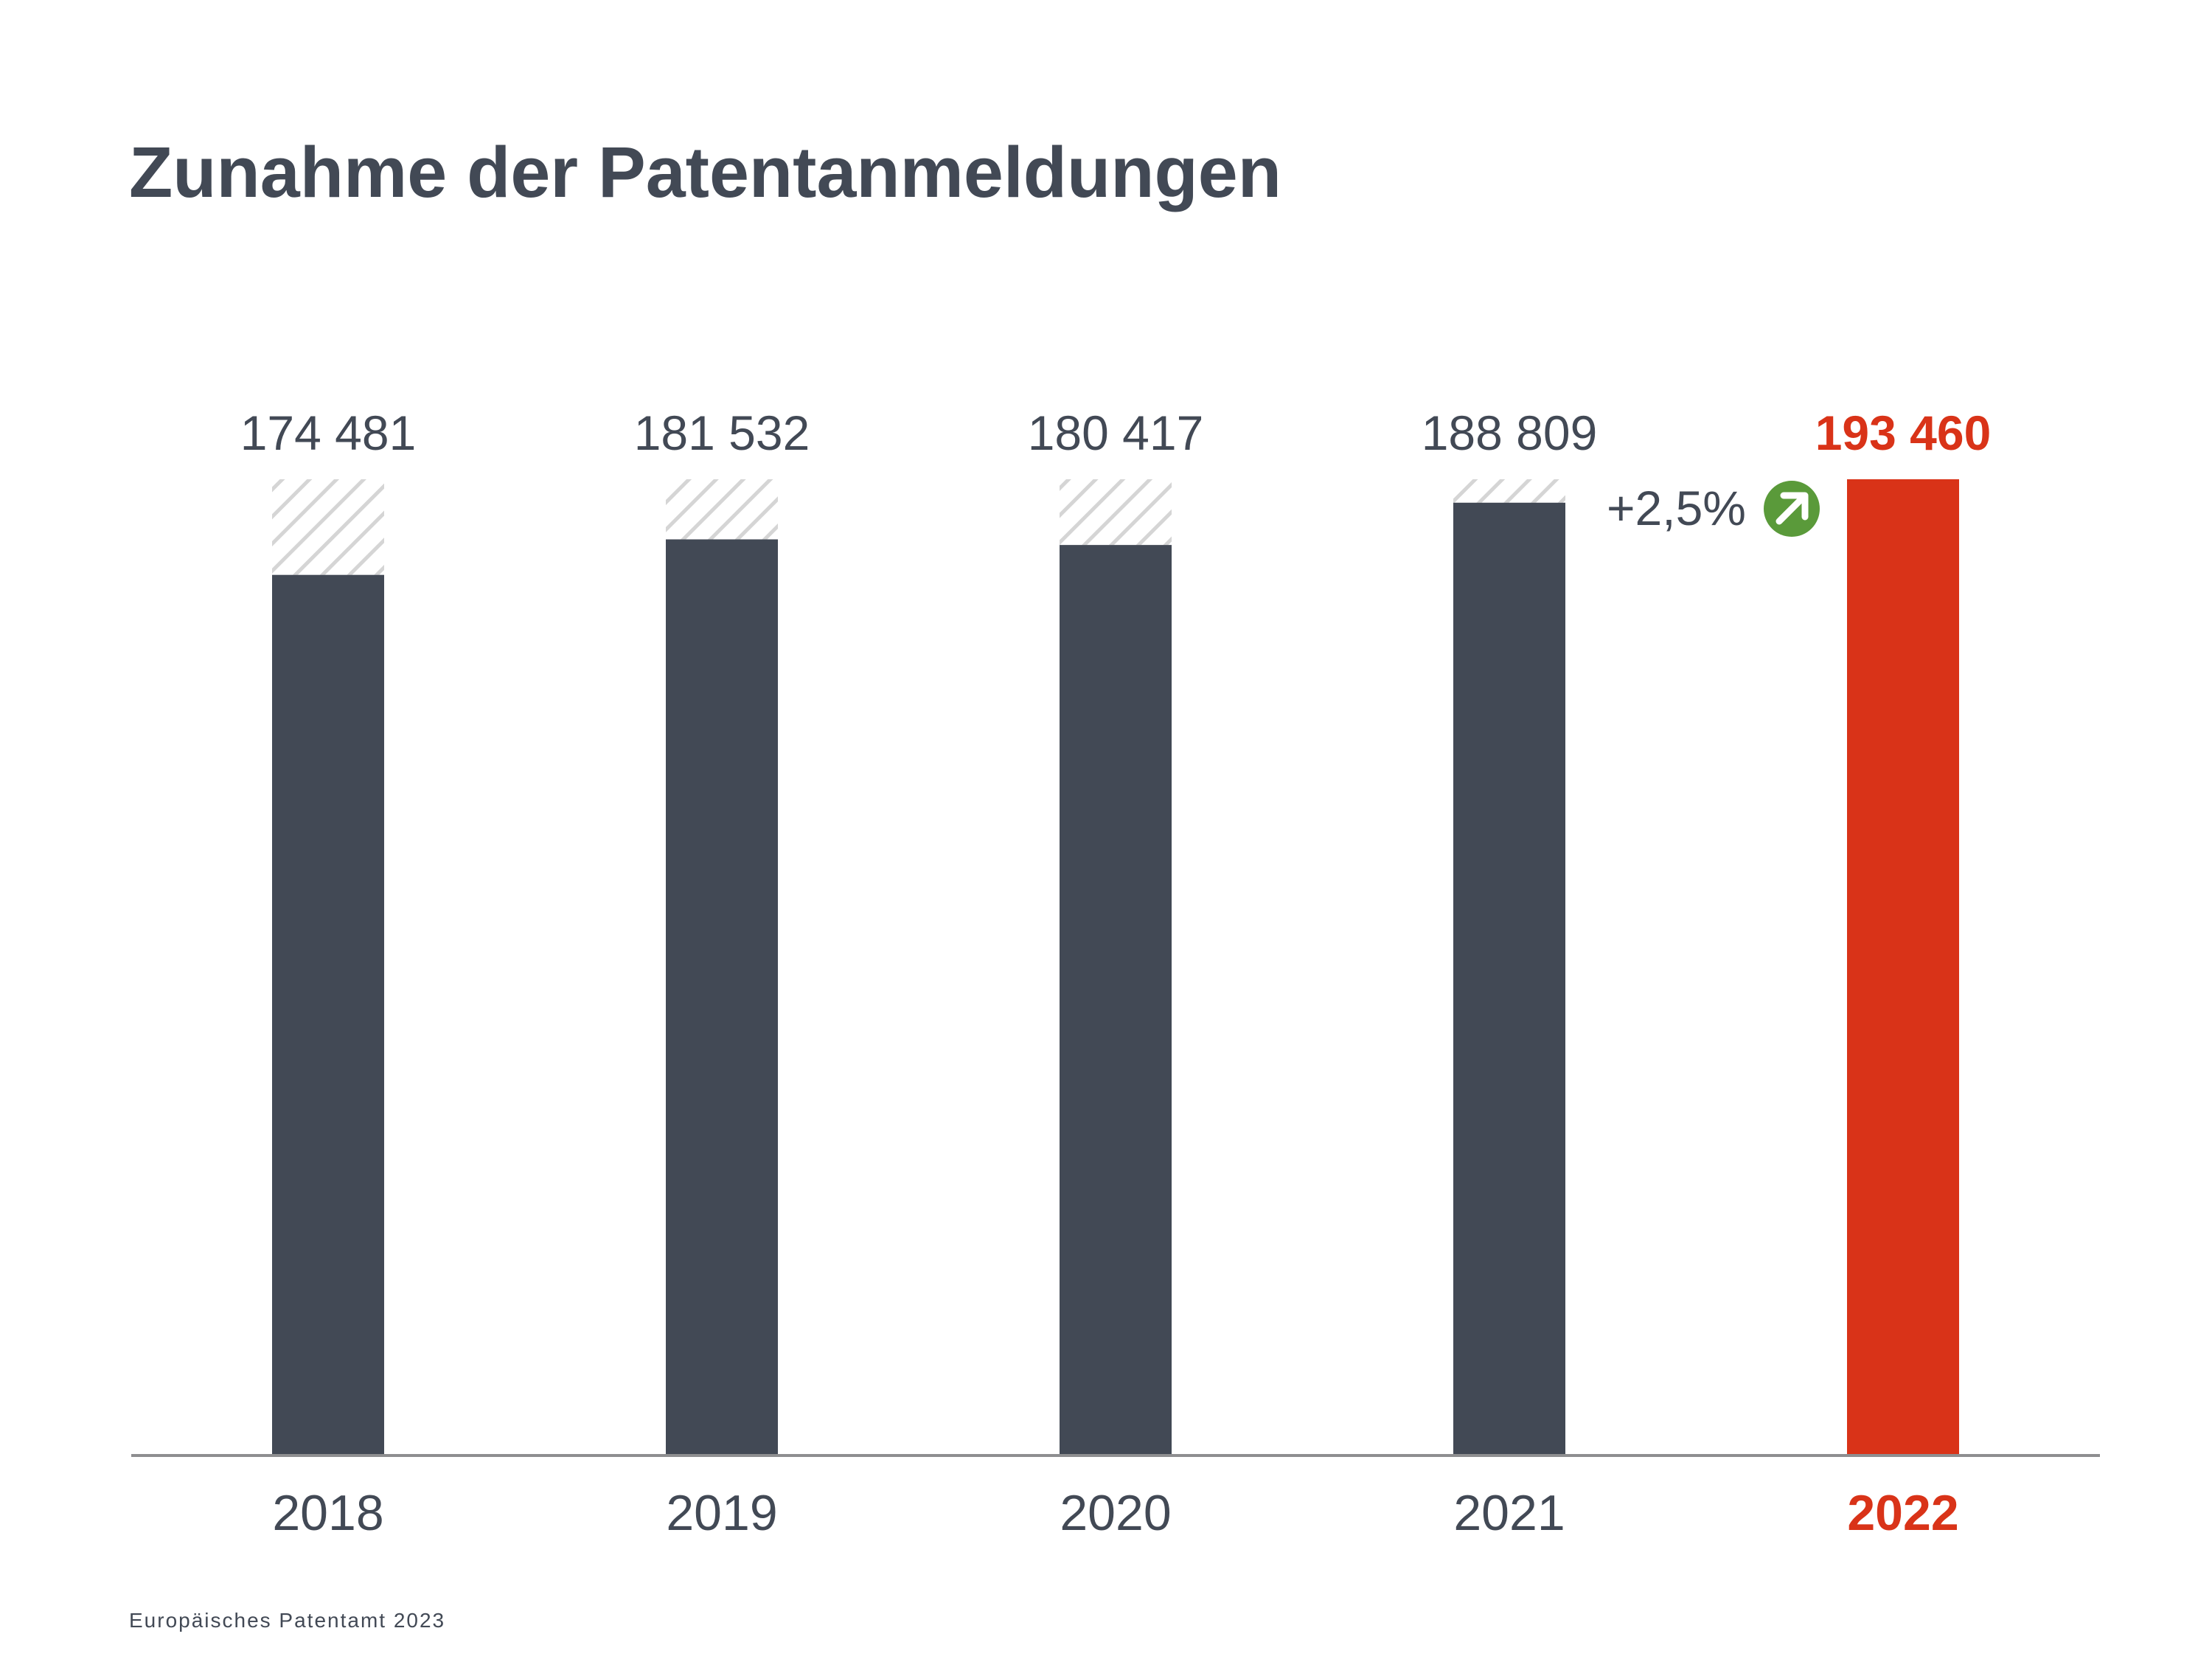 The image size is (2212, 1659). I want to click on bar-2019, so click(722, 997).